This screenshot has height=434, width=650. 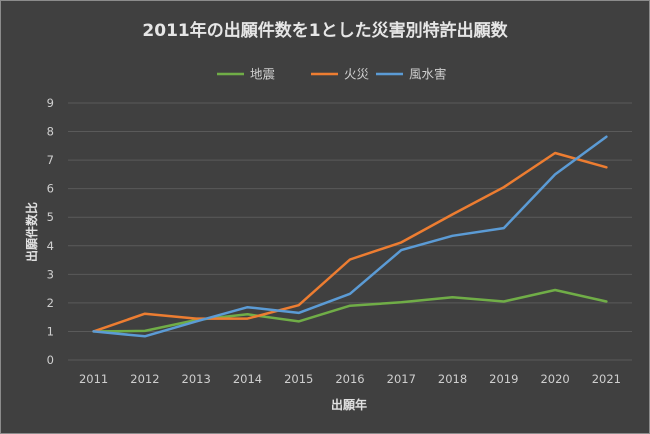 I want to click on x-tick-label: 2013, so click(x=196, y=379).